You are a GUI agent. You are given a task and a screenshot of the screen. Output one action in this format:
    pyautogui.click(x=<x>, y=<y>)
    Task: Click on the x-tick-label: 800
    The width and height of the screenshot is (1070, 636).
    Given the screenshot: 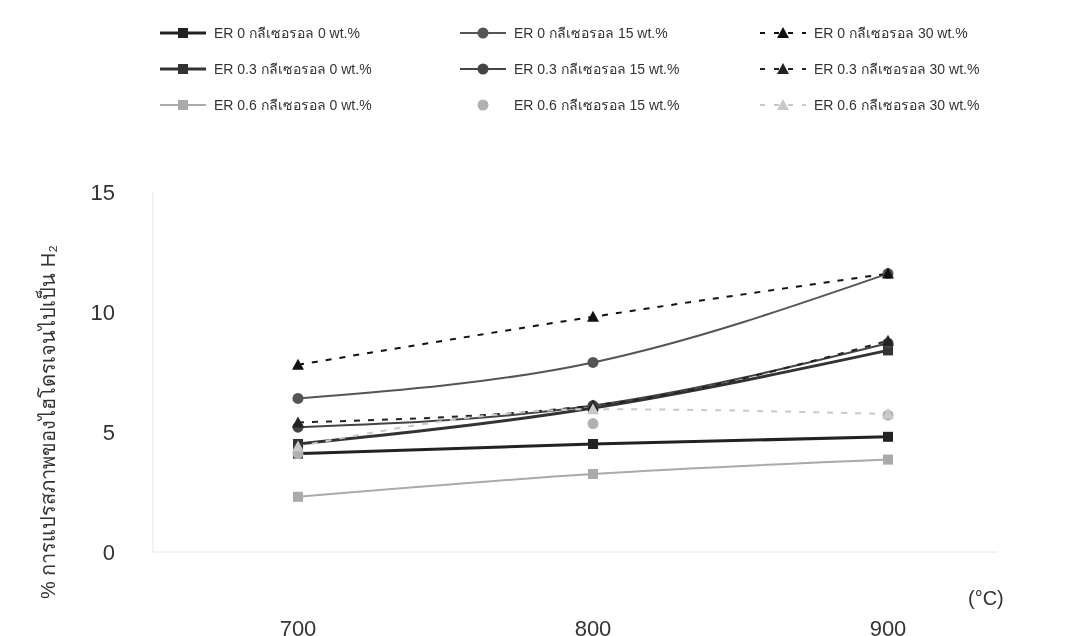 What is the action you would take?
    pyautogui.click(x=593, y=625)
    